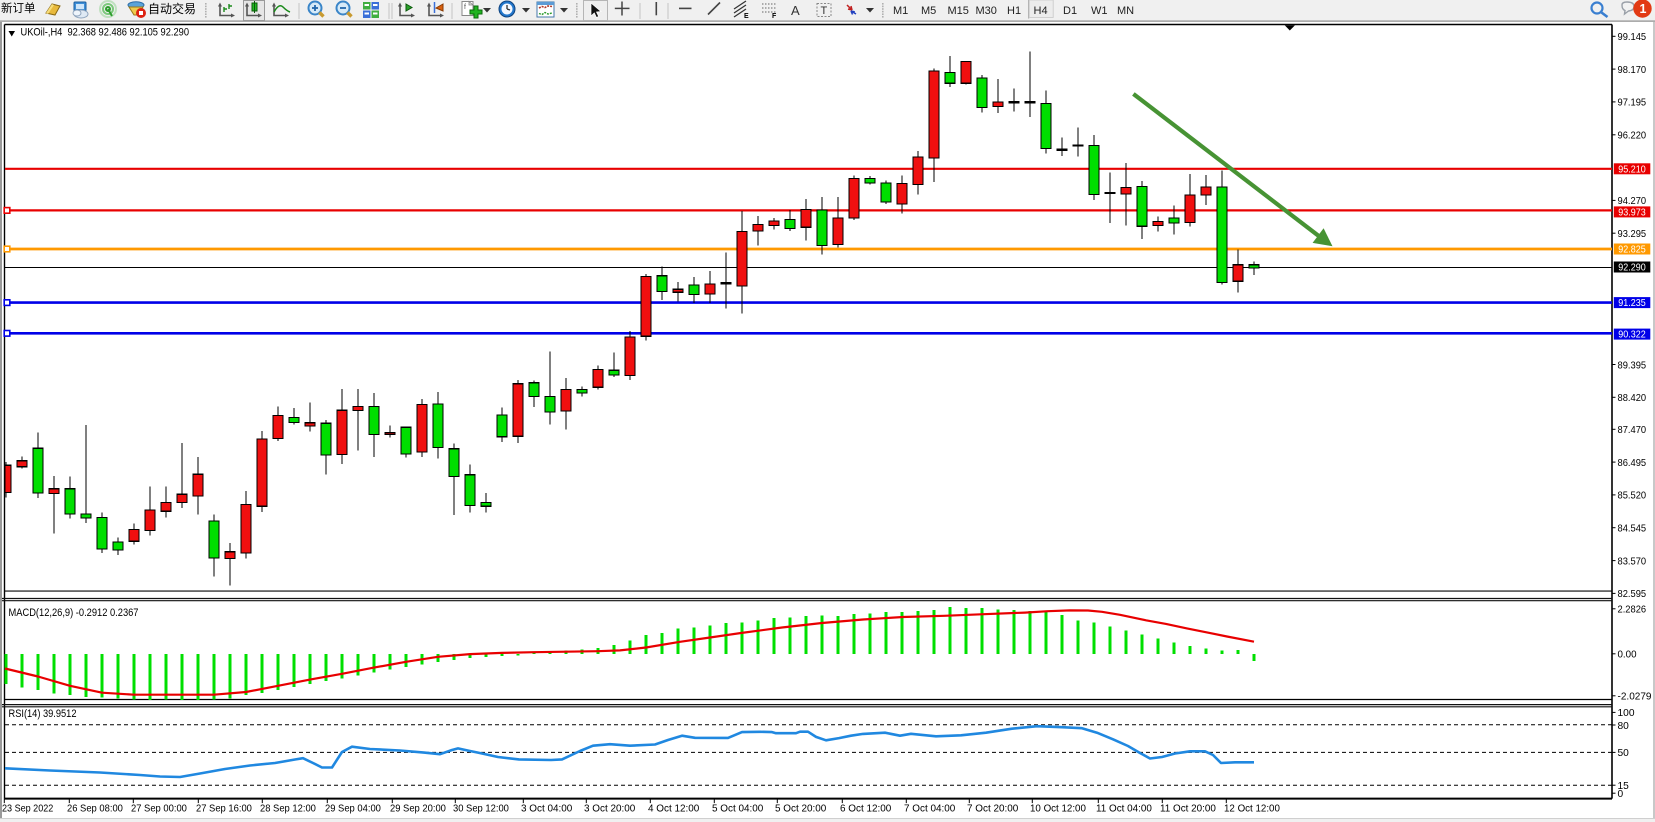 This screenshot has height=822, width=1655. I want to click on svg-text: 2.2826, so click(1632, 610).